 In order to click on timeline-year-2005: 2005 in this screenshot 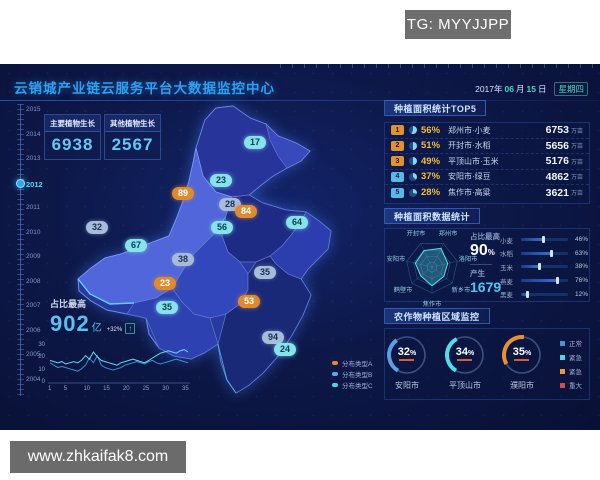, I will do `click(33, 354)`.